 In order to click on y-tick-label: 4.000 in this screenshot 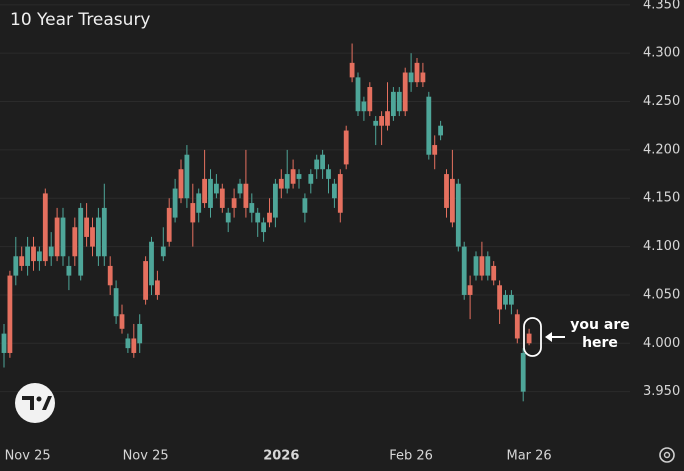, I will do `click(661, 343)`.